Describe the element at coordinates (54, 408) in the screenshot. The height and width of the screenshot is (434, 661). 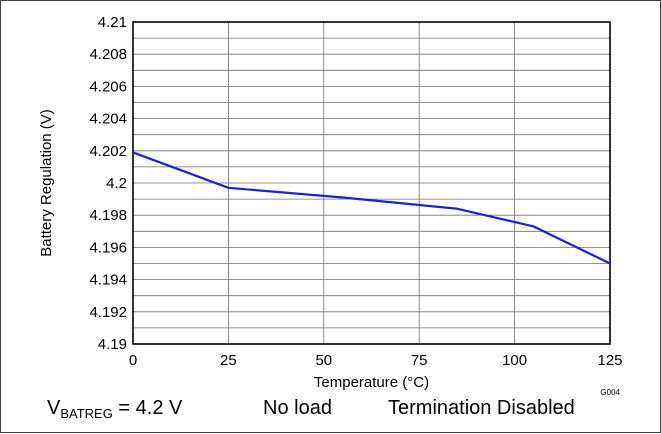
I see `vbatreg-symbol: V` at that location.